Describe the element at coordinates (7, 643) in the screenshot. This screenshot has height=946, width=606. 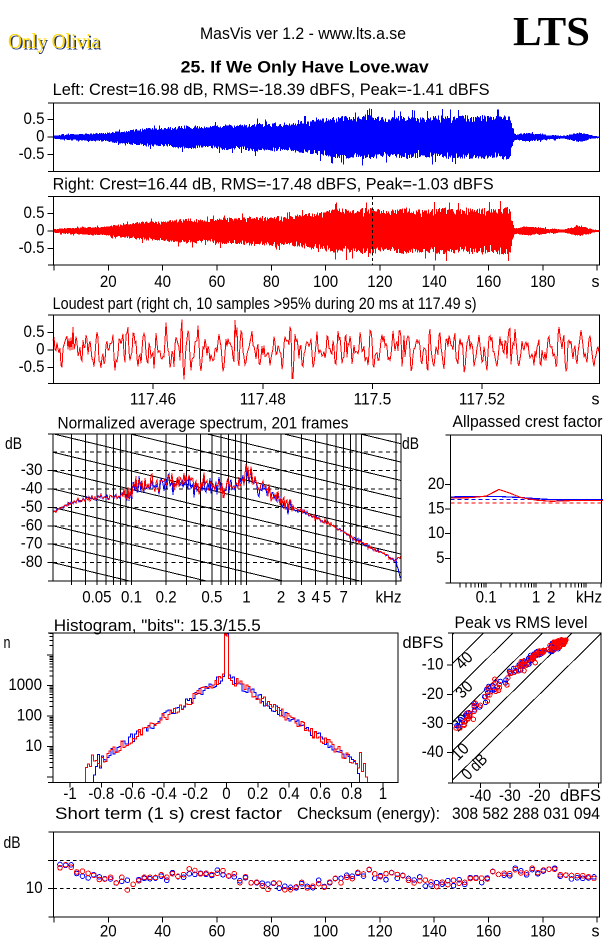
I see `svg-text: n` at that location.